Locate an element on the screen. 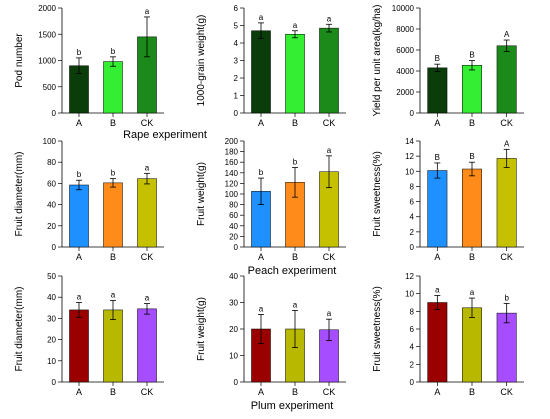  significance-letter: B is located at coordinates (471, 55).